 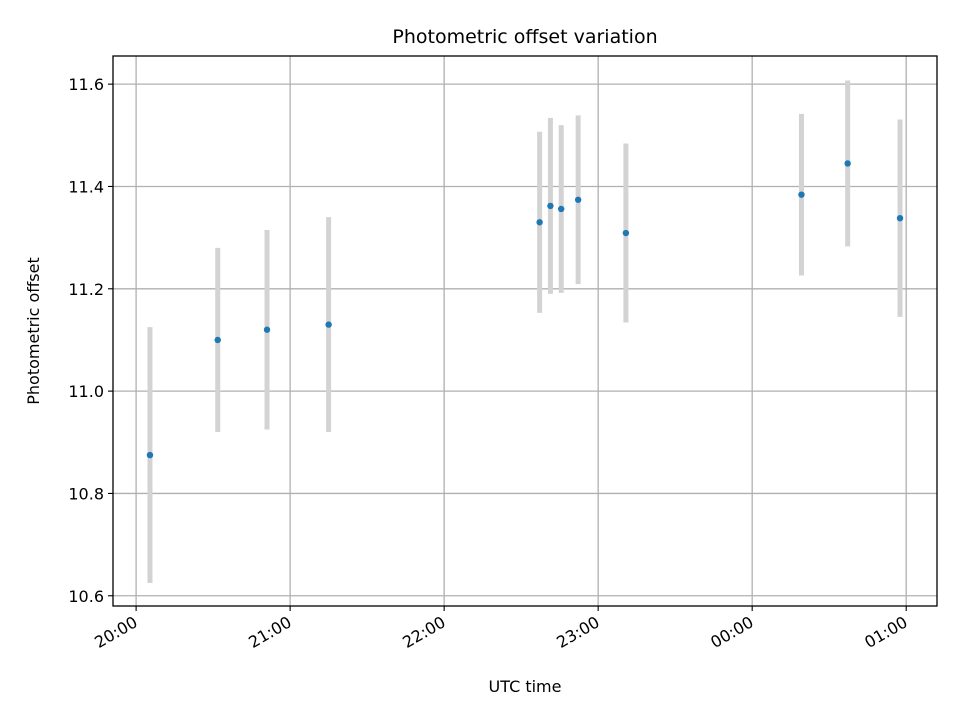 I want to click on y-tick-label: 10.8, so click(x=86, y=493).